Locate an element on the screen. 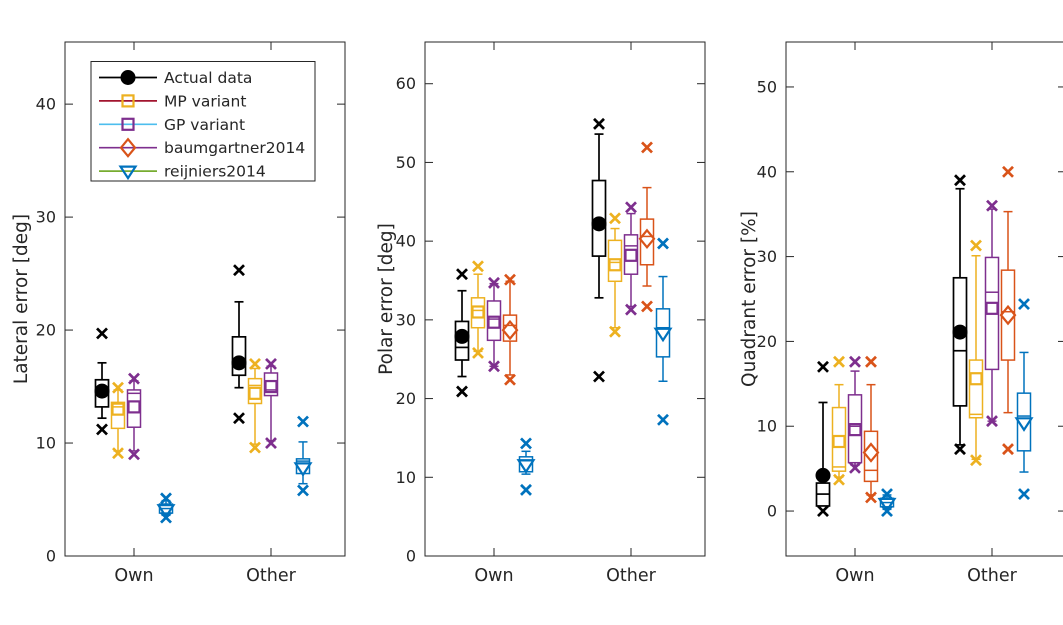 The width and height of the screenshot is (1063, 625). legend-item-label: reijniers2014 is located at coordinates (215, 172).